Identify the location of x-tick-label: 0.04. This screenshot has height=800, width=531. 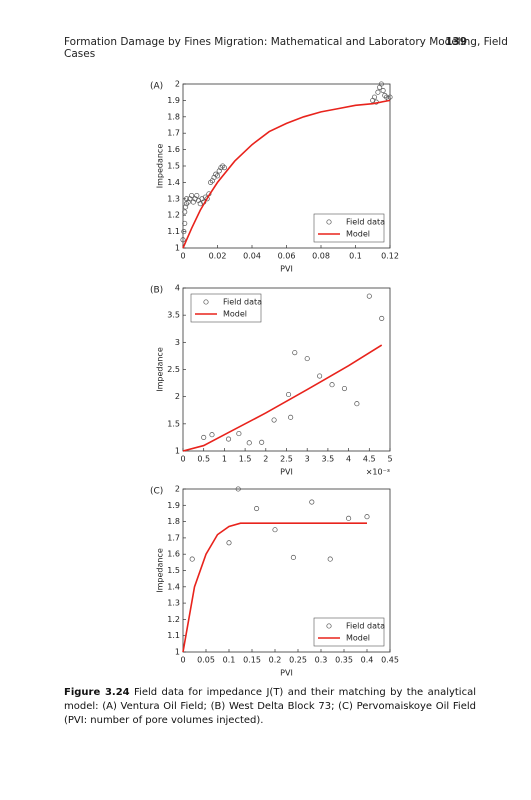
(252, 256).